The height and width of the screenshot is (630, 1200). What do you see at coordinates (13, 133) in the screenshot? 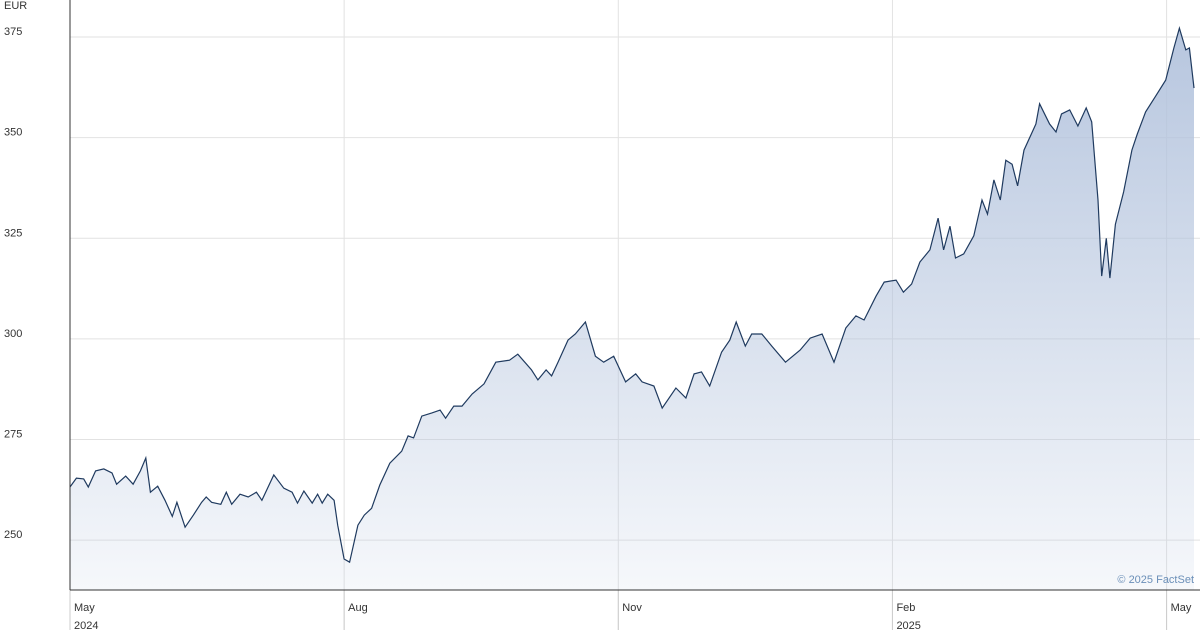
I see `y-tick-label: 350` at bounding box center [13, 133].